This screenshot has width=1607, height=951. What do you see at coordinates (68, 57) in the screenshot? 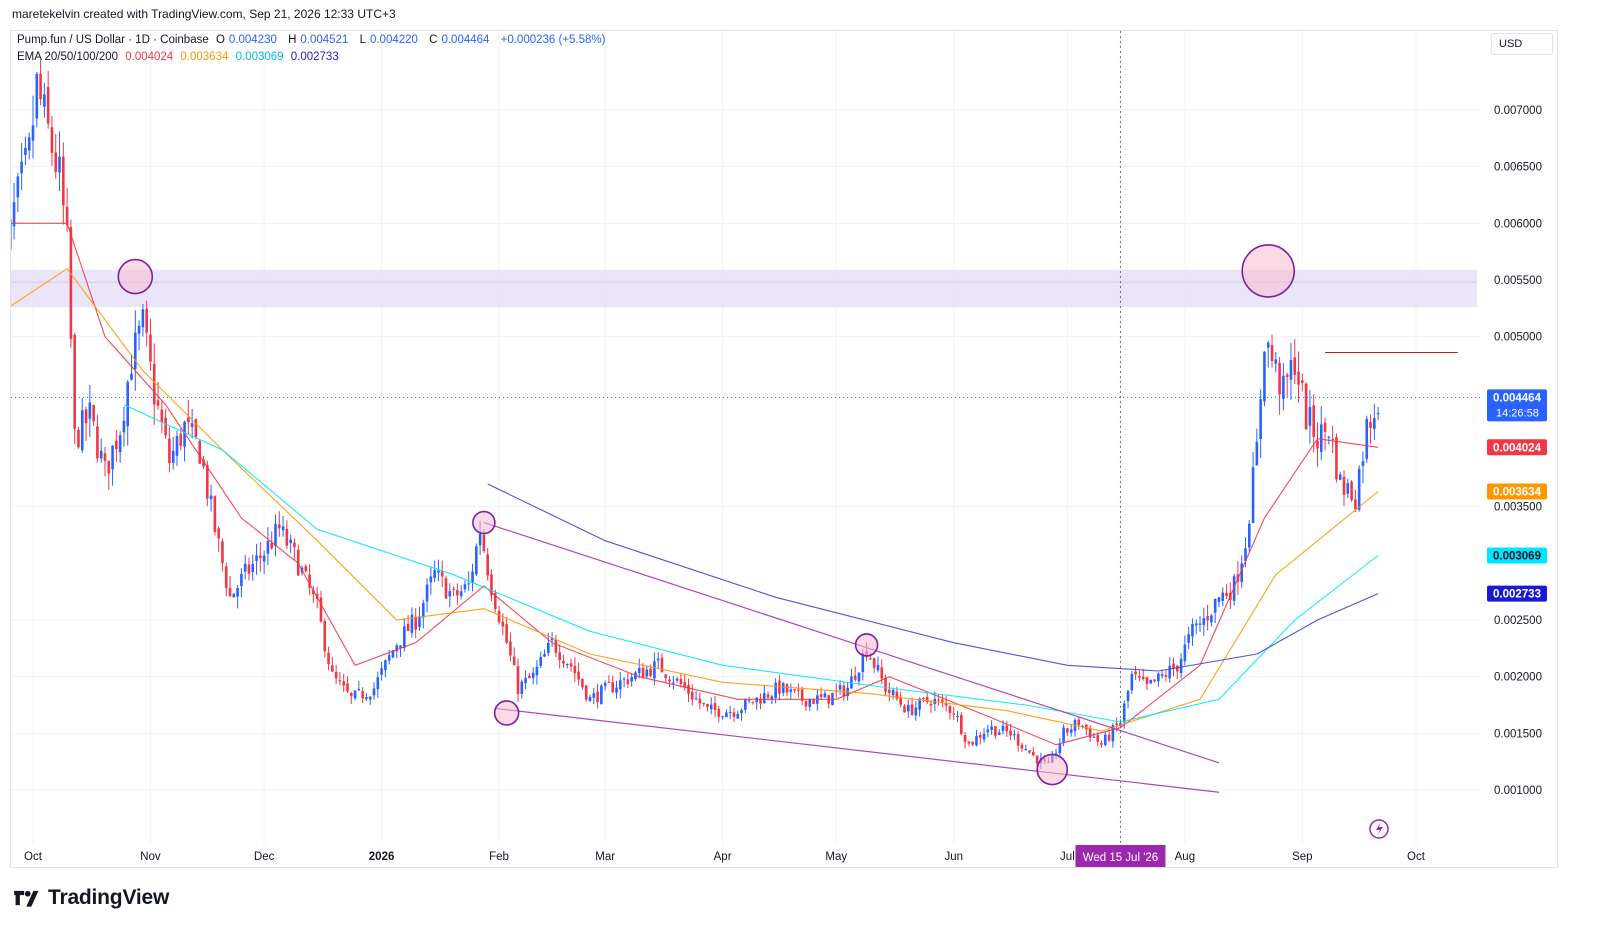
I see `ema-label: EMA 20/50/100/200` at bounding box center [68, 57].